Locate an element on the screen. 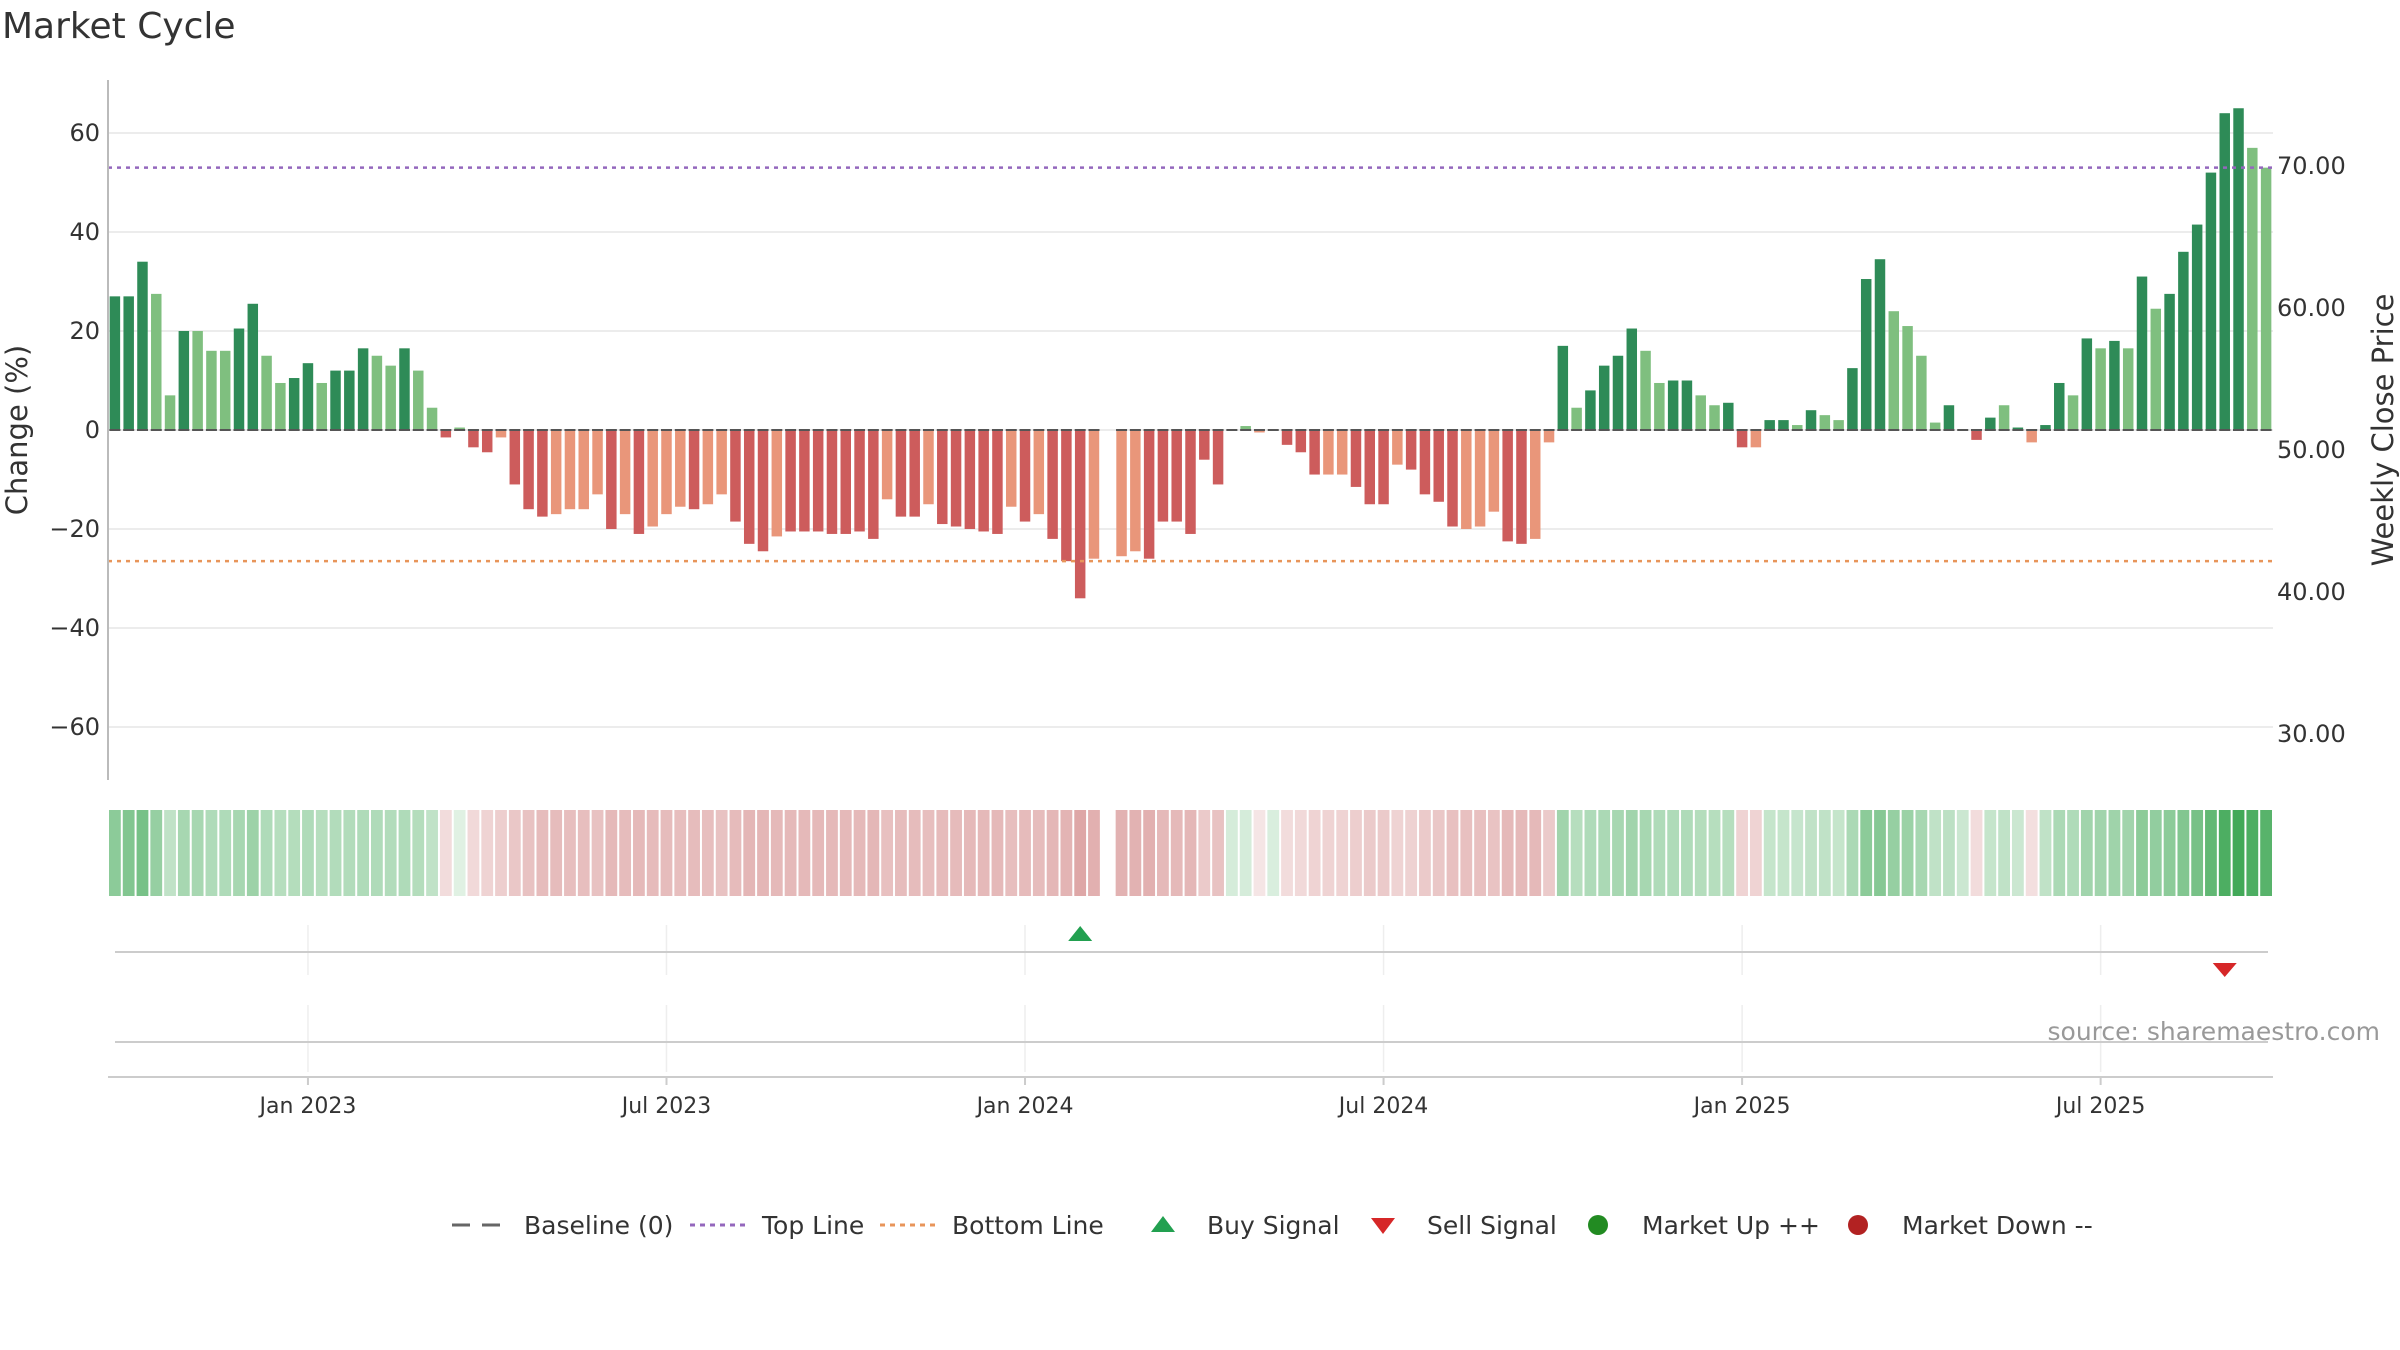  legend-market-down: Market Down -- is located at coordinates (1970, 1225).